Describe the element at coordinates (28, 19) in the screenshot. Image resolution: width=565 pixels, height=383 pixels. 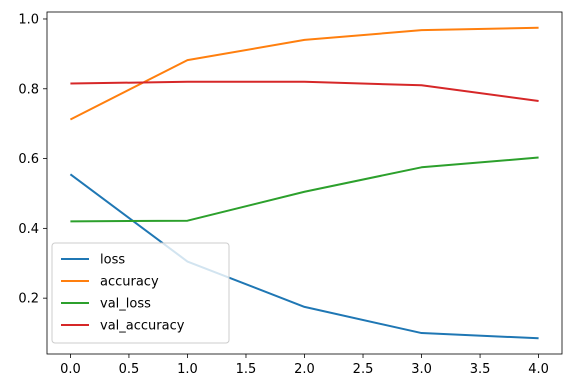
I see `y-tick-label: 1.0` at that location.